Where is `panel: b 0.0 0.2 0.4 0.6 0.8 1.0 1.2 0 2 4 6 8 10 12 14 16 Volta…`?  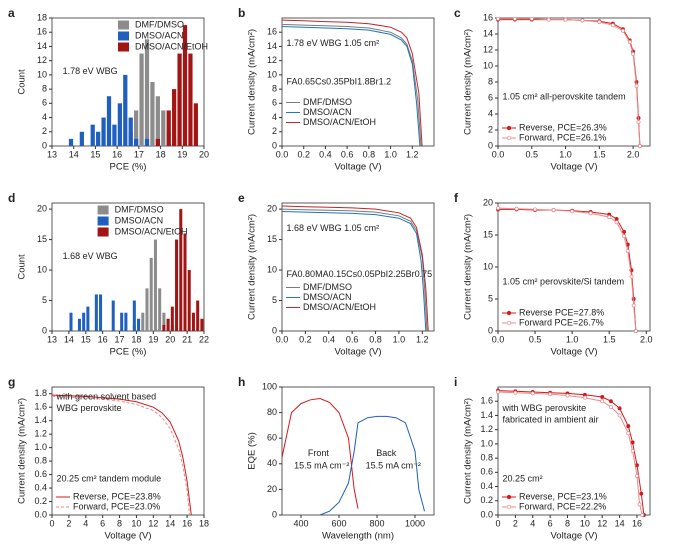 panel: b 0.0 0.2 0.4 0.6 0.8 1.0 1.2 0 2 4 6 8 10 12 14 16 Volta… is located at coordinates (336, 89).